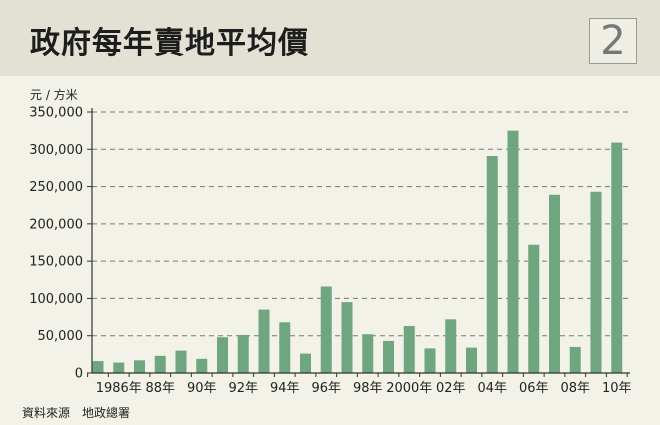 The width and height of the screenshot is (660, 425). I want to click on x-tick-label: 88年, so click(160, 388).